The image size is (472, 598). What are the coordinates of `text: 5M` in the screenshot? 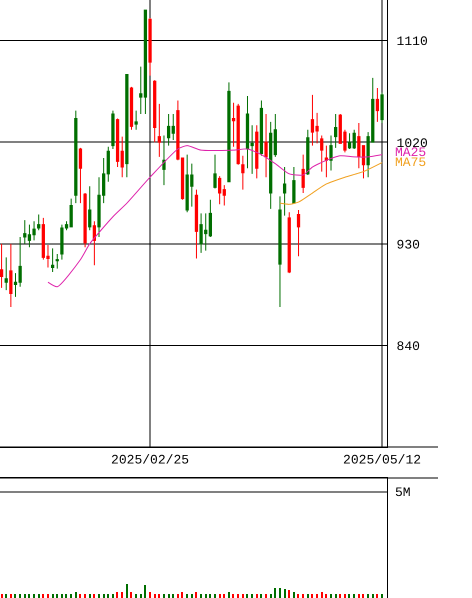 It's located at (403, 492).